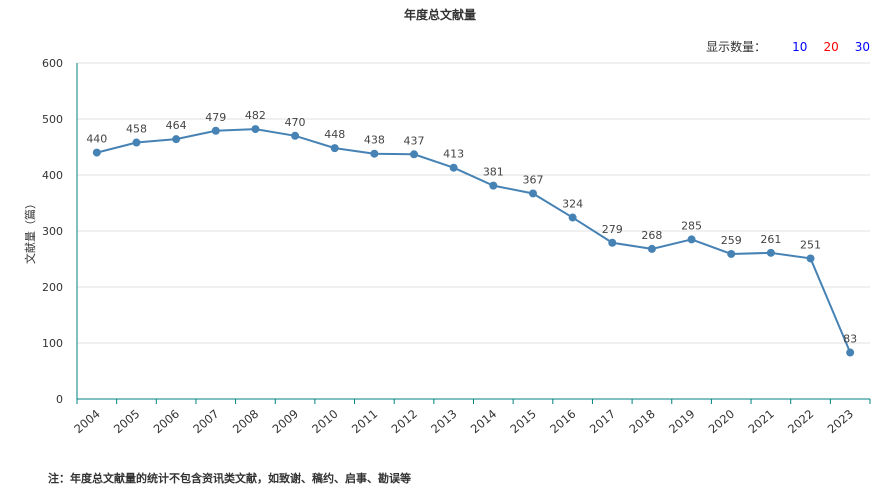 The image size is (880, 494). Describe the element at coordinates (136, 129) in the screenshot. I see `data-label: 458` at that location.